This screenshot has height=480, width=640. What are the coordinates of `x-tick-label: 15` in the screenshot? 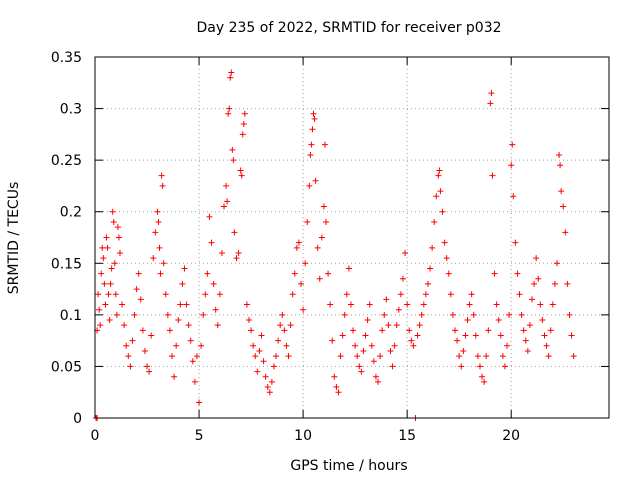 It's located at (407, 436).